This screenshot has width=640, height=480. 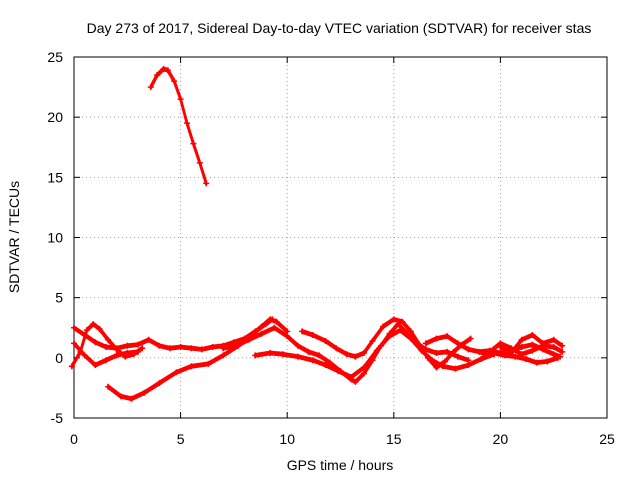 I want to click on y-tick-label: 5, so click(x=59, y=298).